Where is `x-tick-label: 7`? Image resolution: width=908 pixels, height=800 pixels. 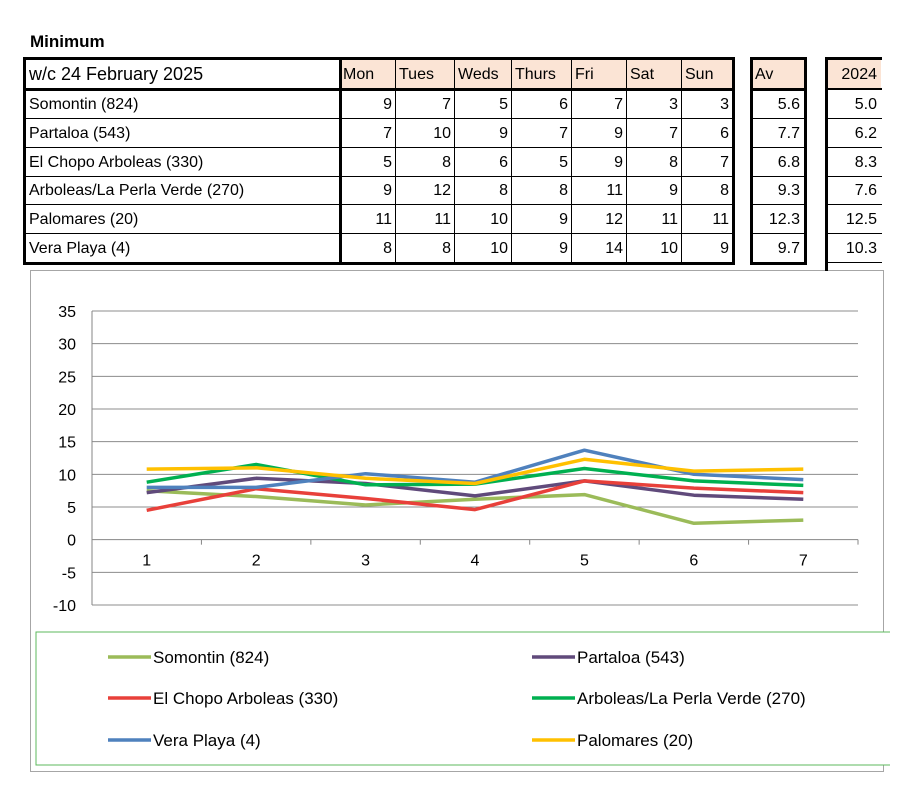 x-tick-label: 7 is located at coordinates (803, 561).